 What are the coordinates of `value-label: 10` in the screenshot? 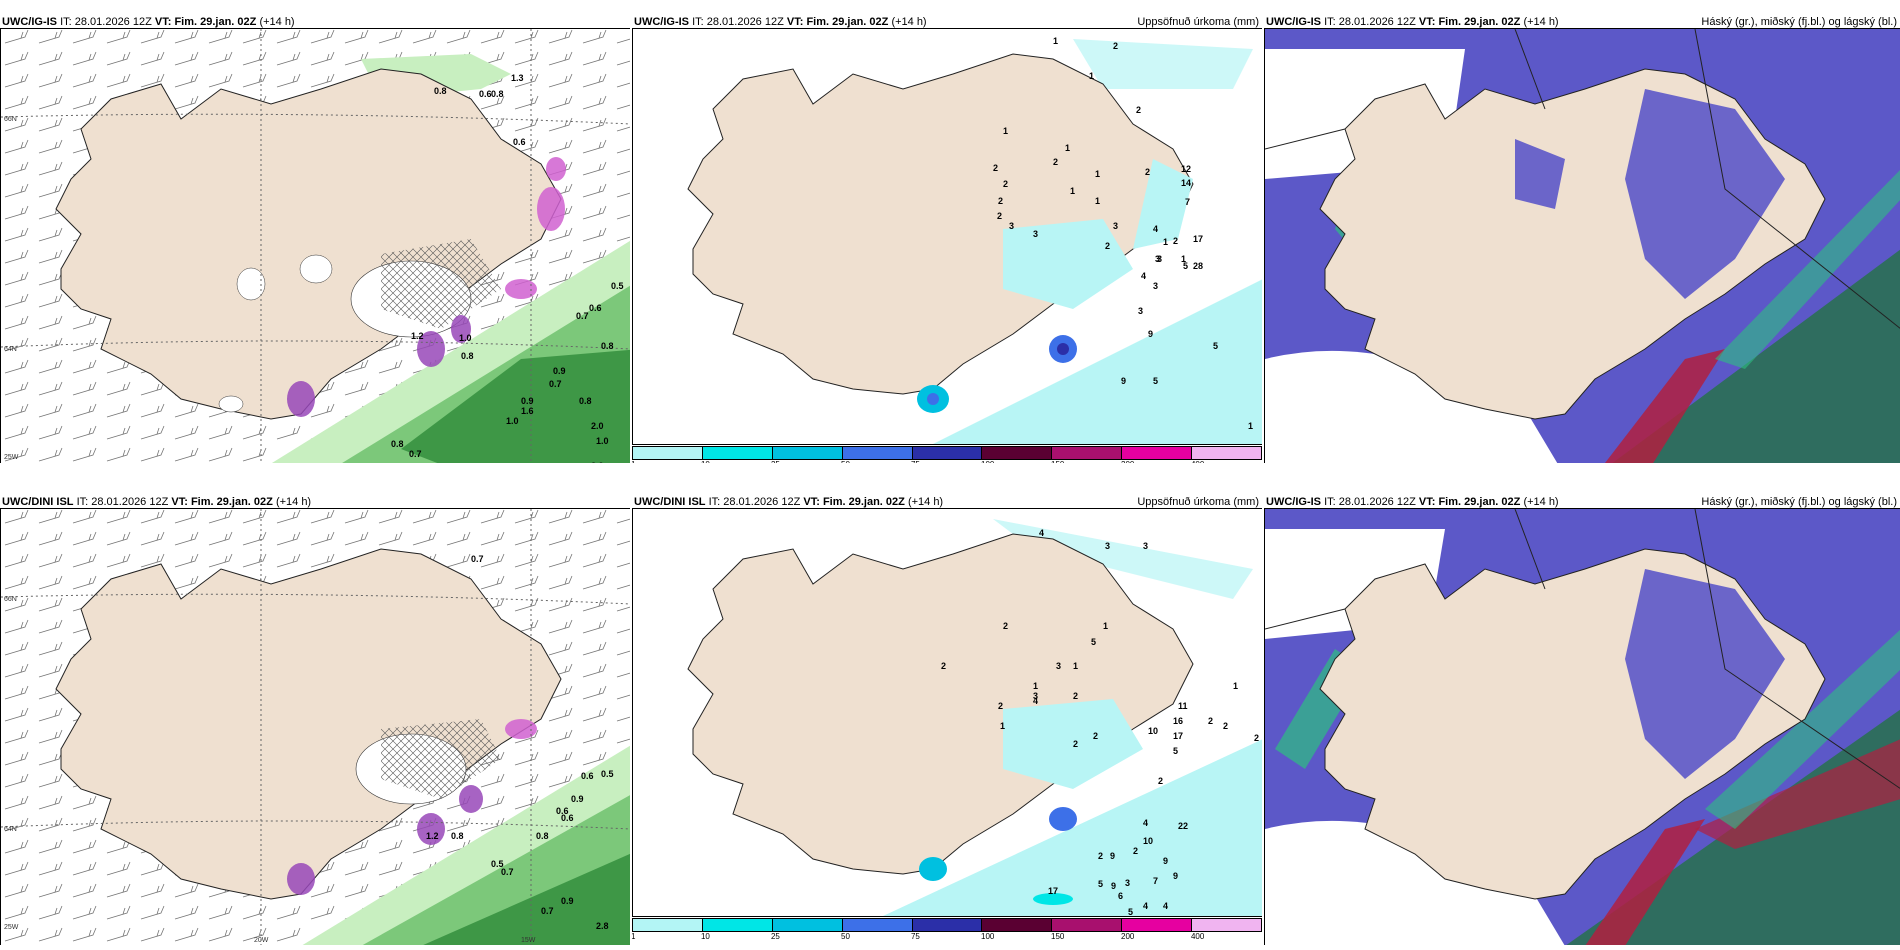 It's located at (1148, 841).